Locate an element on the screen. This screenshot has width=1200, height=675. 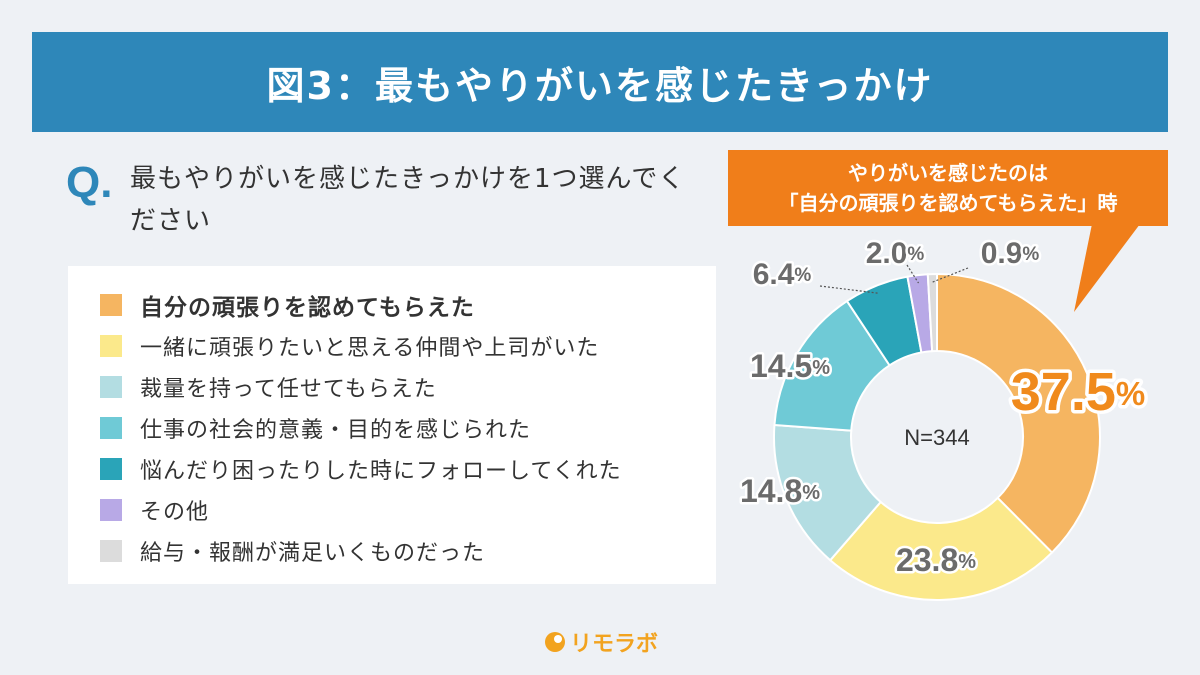
legend-label: その他 is located at coordinates (175, 512).